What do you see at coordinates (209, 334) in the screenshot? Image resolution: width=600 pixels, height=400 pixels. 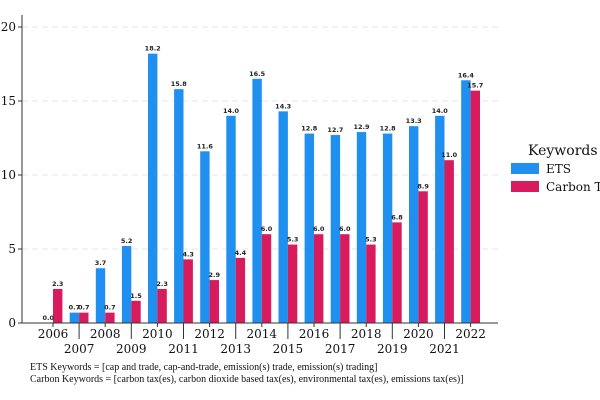 I see `x-tick-label: 2012` at bounding box center [209, 334].